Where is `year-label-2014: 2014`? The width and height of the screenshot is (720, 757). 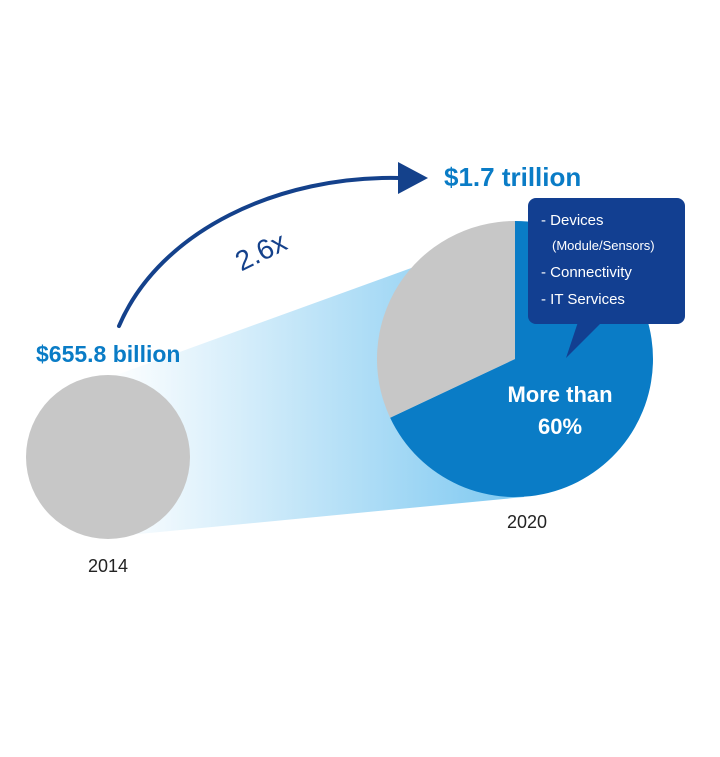 year-label-2014: 2014 is located at coordinates (108, 566).